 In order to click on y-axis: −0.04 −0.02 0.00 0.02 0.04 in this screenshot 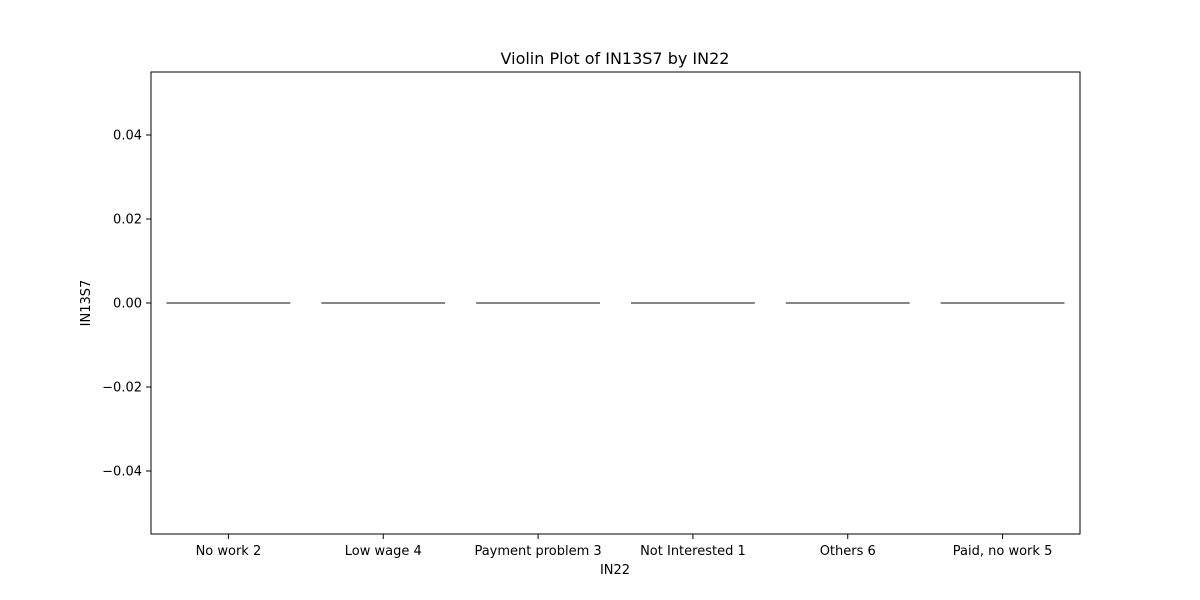, I will do `click(126, 304)`.